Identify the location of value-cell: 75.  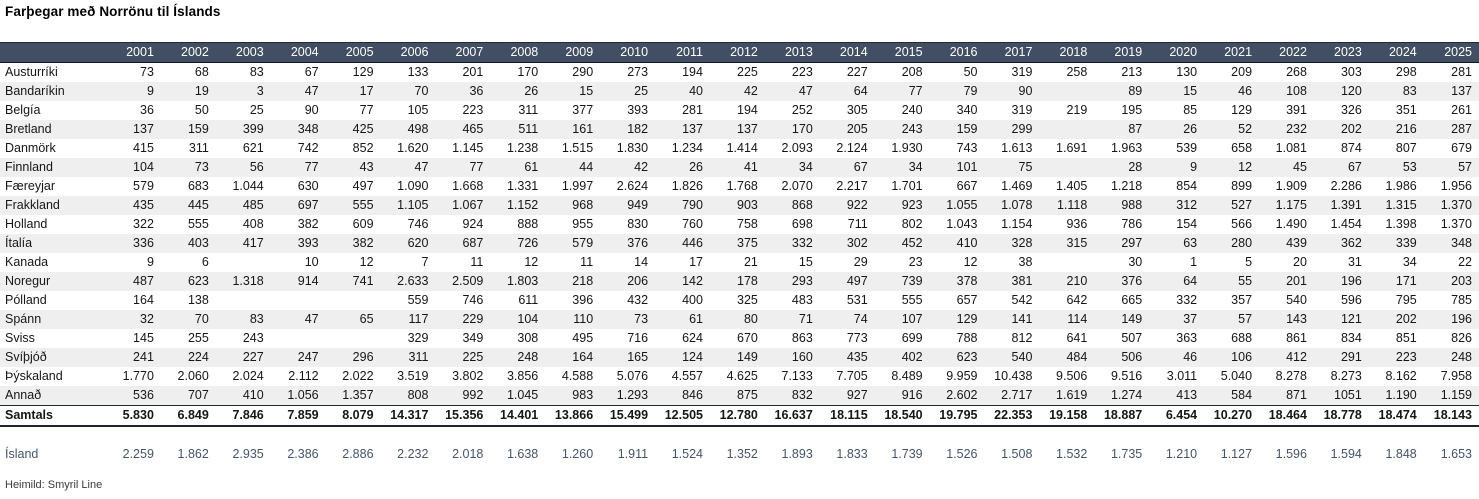
(1012, 167).